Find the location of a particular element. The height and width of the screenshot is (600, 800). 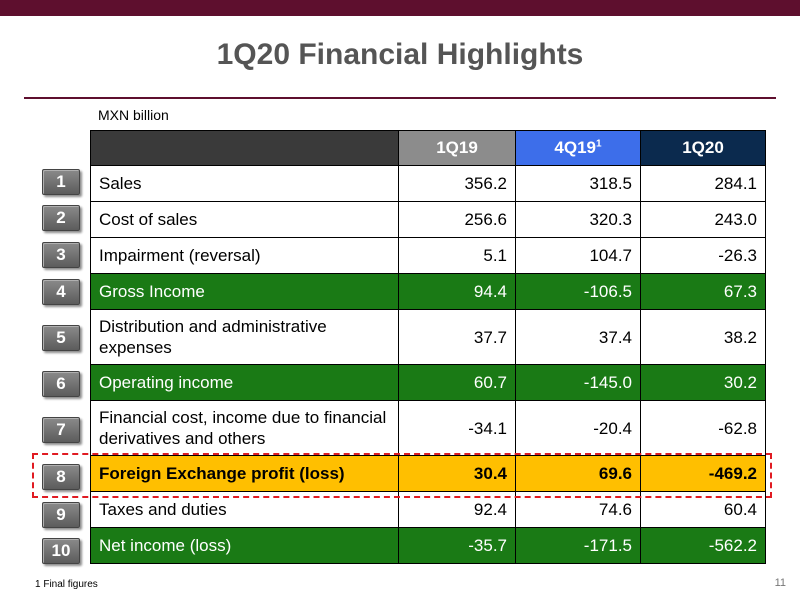

row-number-badge: 4 is located at coordinates (61, 292).